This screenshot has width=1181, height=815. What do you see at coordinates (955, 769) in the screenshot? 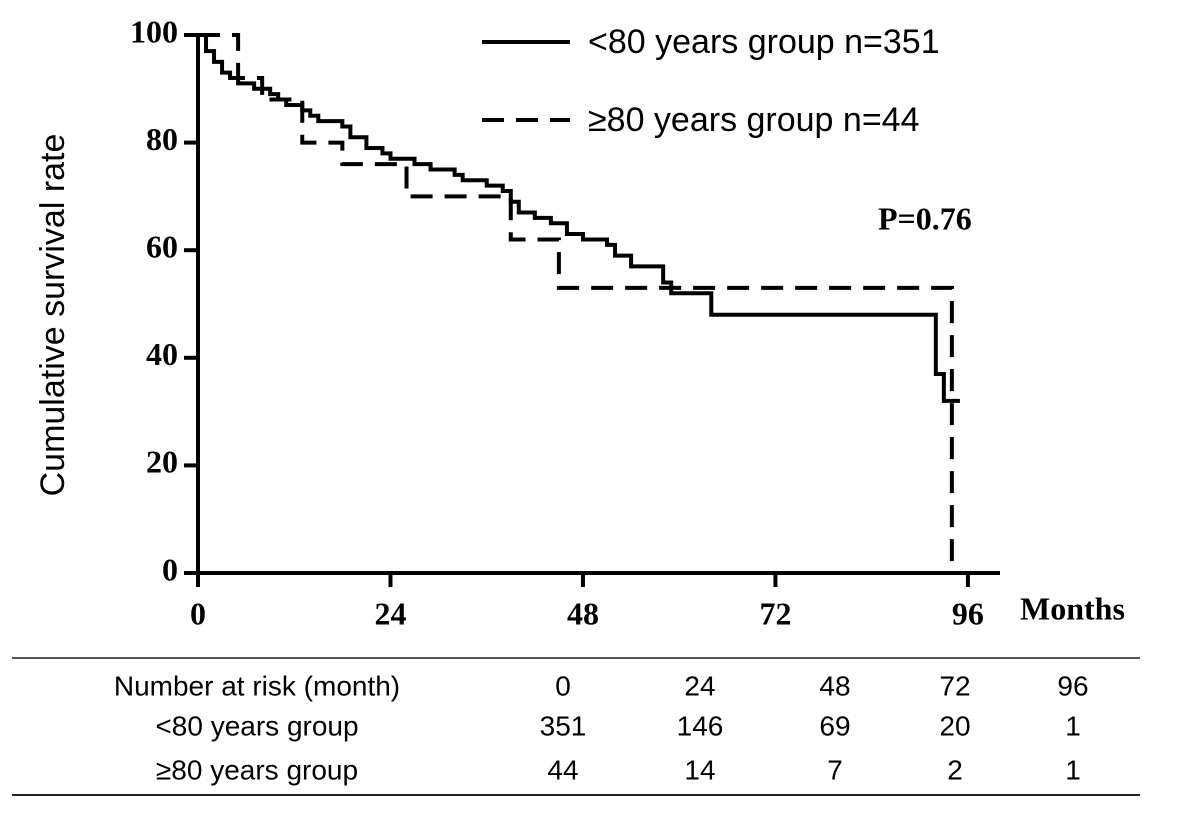
I see `table-cell: 2` at bounding box center [955, 769].